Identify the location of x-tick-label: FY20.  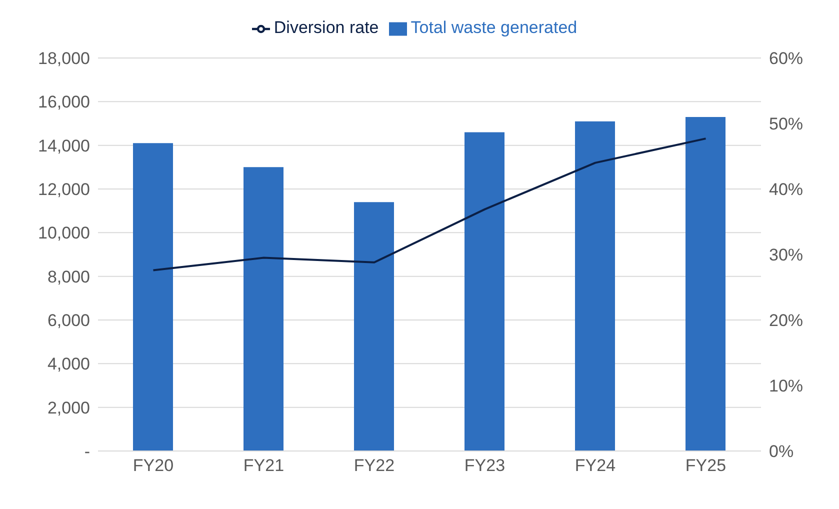
(153, 466).